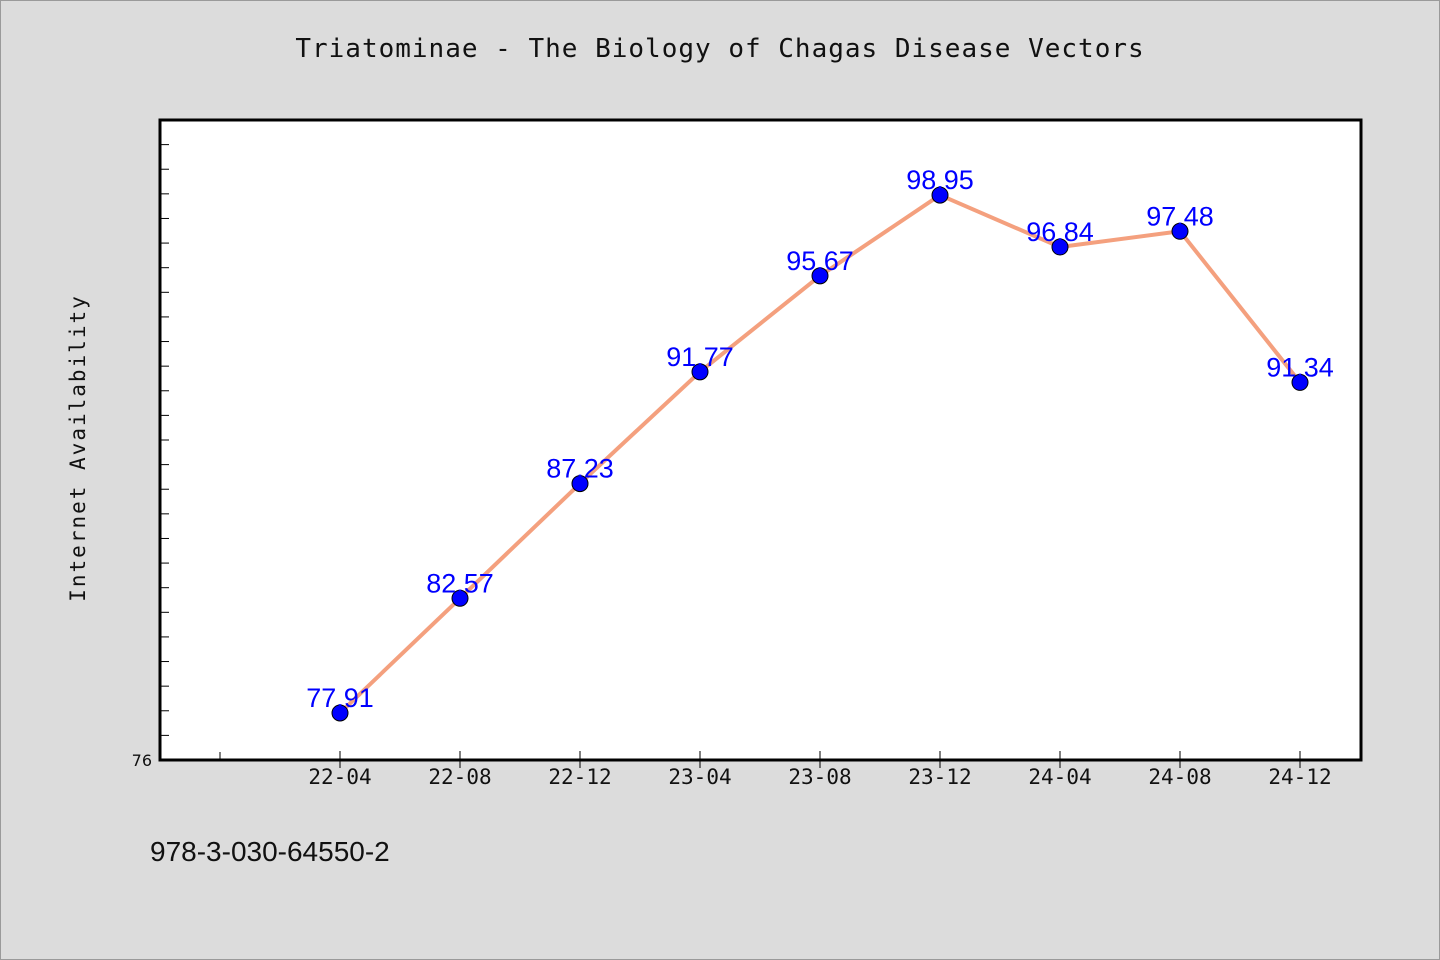 The image size is (1440, 960). I want to click on isbn-code: 978-3-030-64550-2, so click(270, 851).